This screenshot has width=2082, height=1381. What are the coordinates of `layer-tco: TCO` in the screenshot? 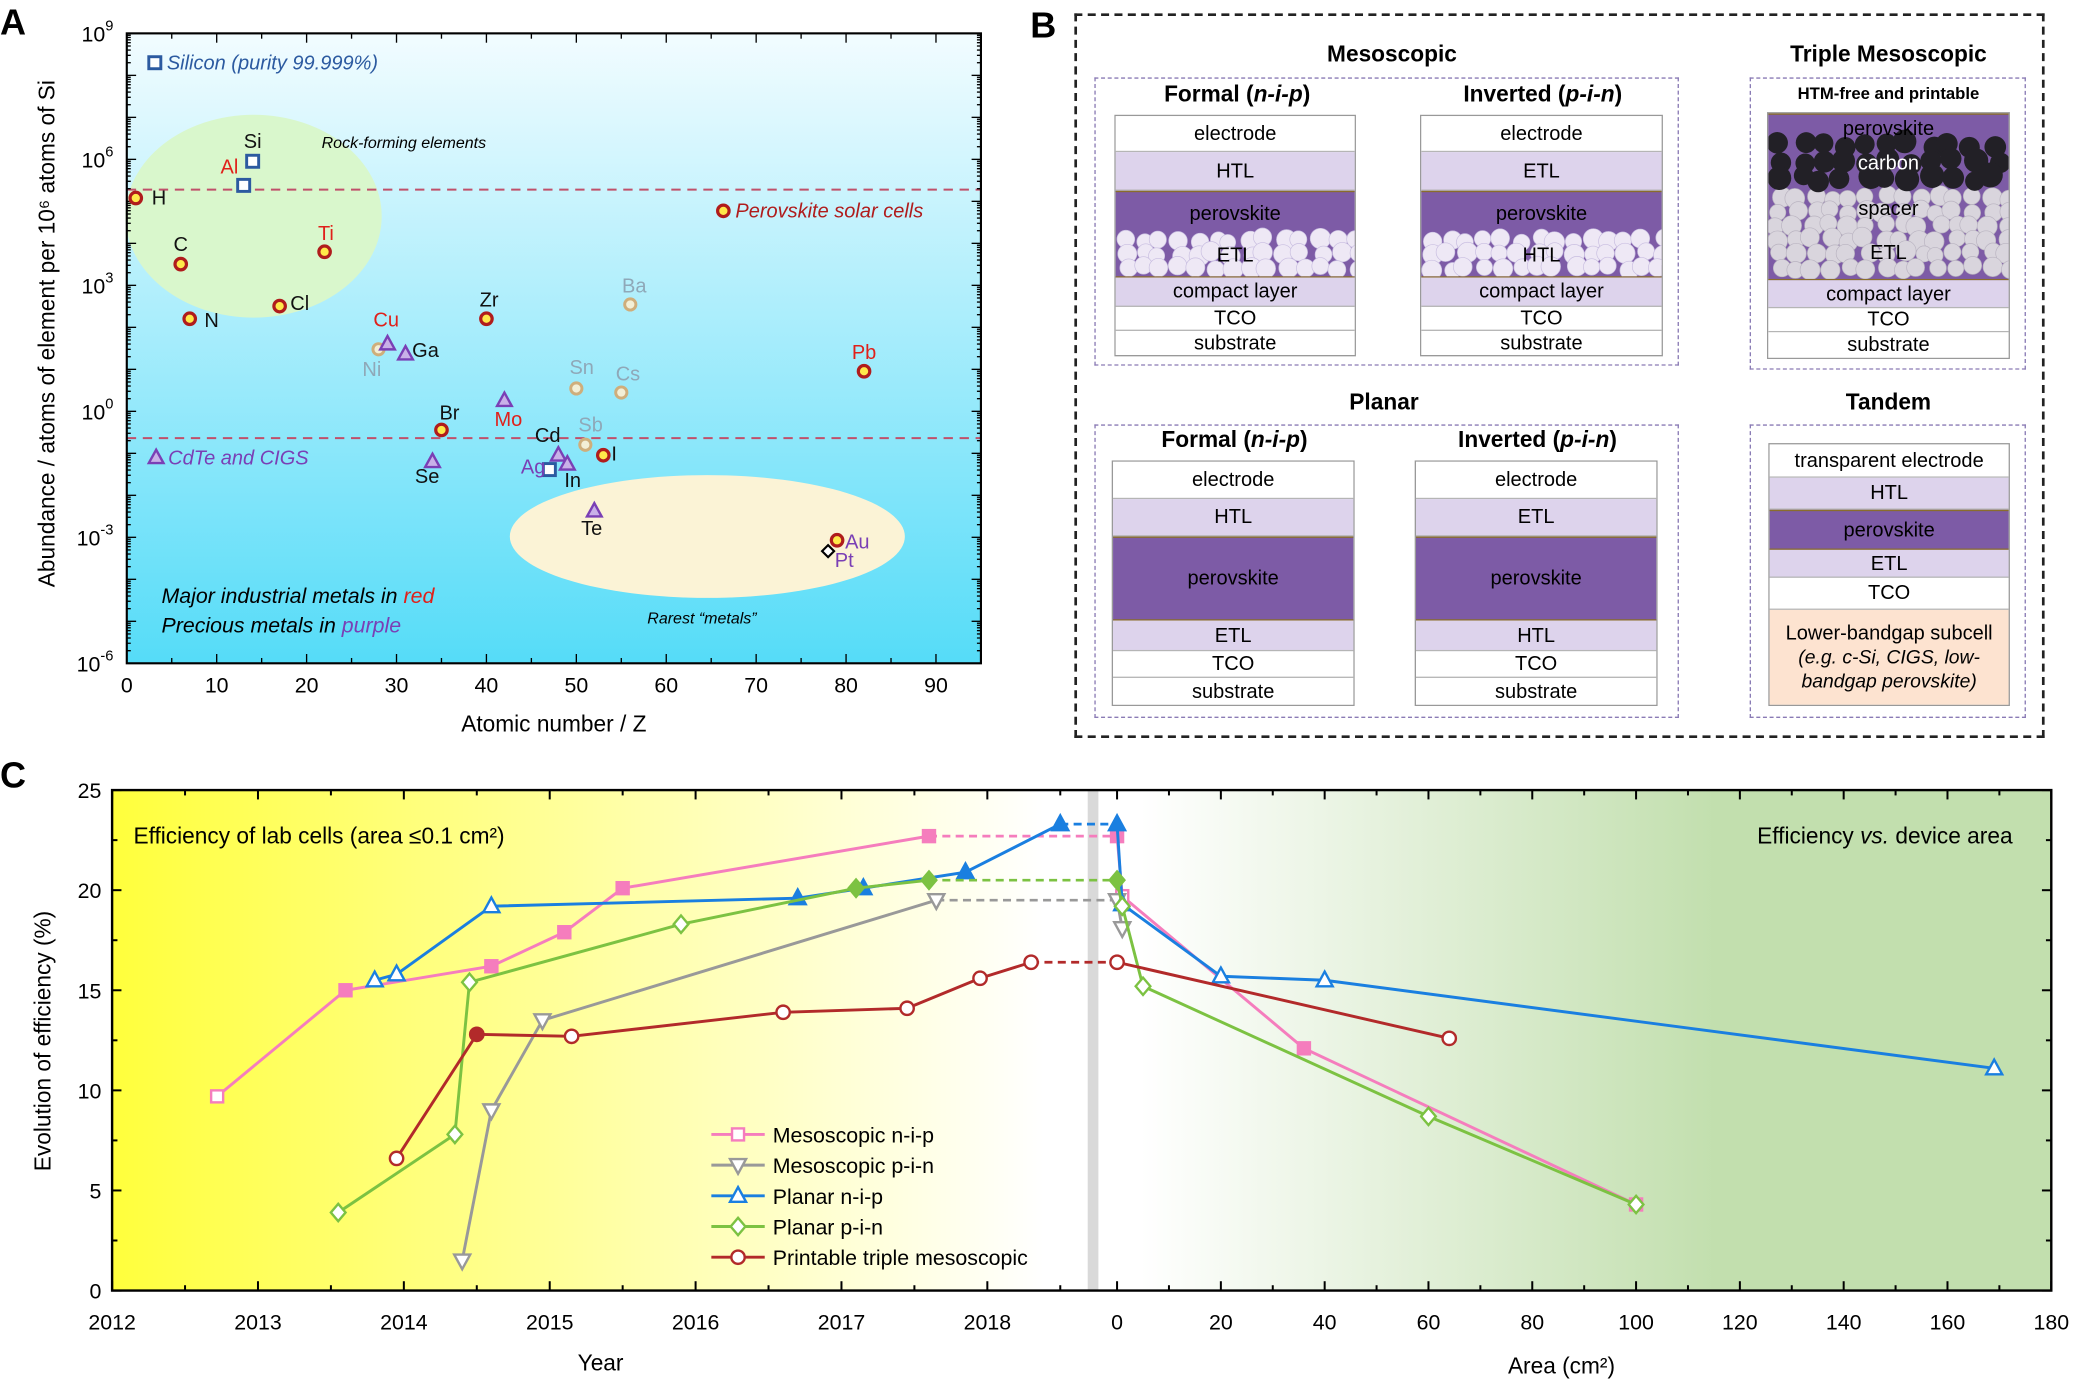 It's located at (1536, 664).